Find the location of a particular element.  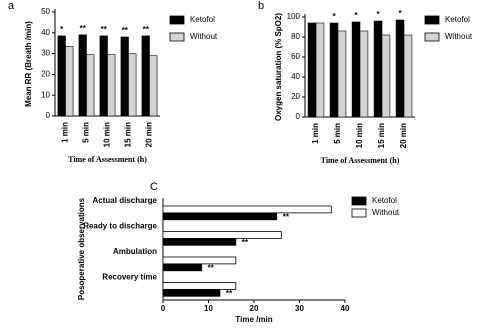

y-tick-label: Ready to discharge is located at coordinates (120, 226).